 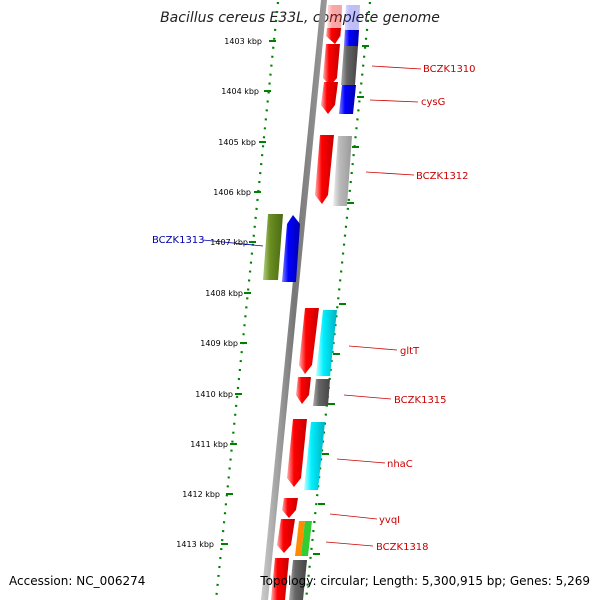 I want to click on kbp-label: 1404 kbp, so click(x=240, y=91).